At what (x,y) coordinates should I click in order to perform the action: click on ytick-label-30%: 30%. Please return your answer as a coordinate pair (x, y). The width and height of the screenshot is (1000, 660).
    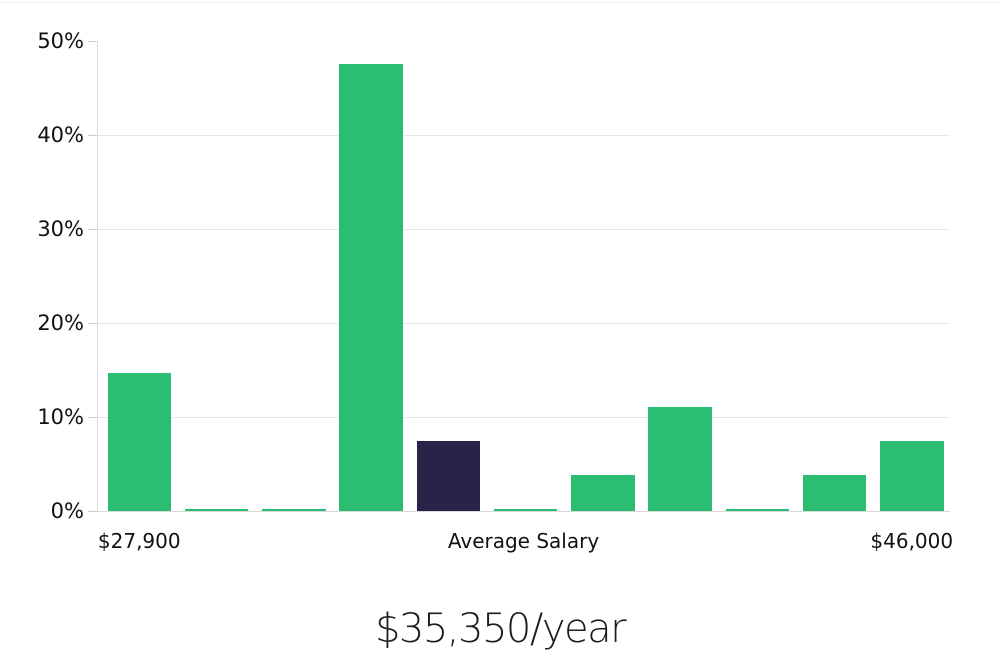
    Looking at the image, I should click on (60, 229).